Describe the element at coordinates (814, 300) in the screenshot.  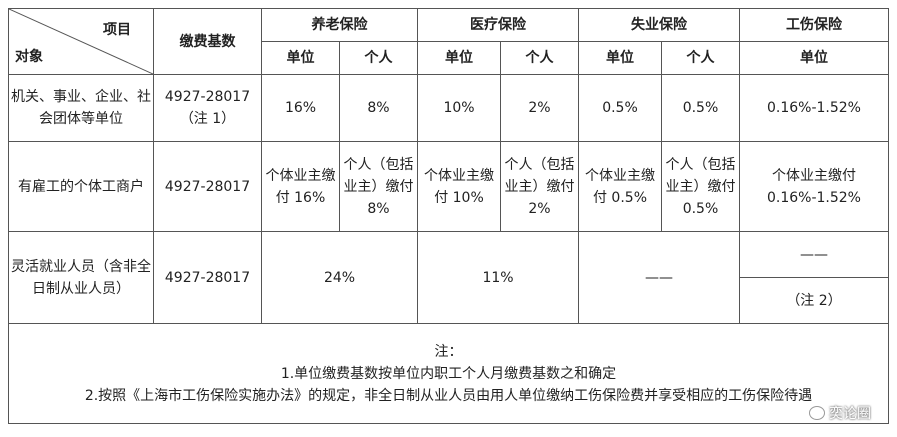
I see `row3-injury-note: （注 2）` at that location.